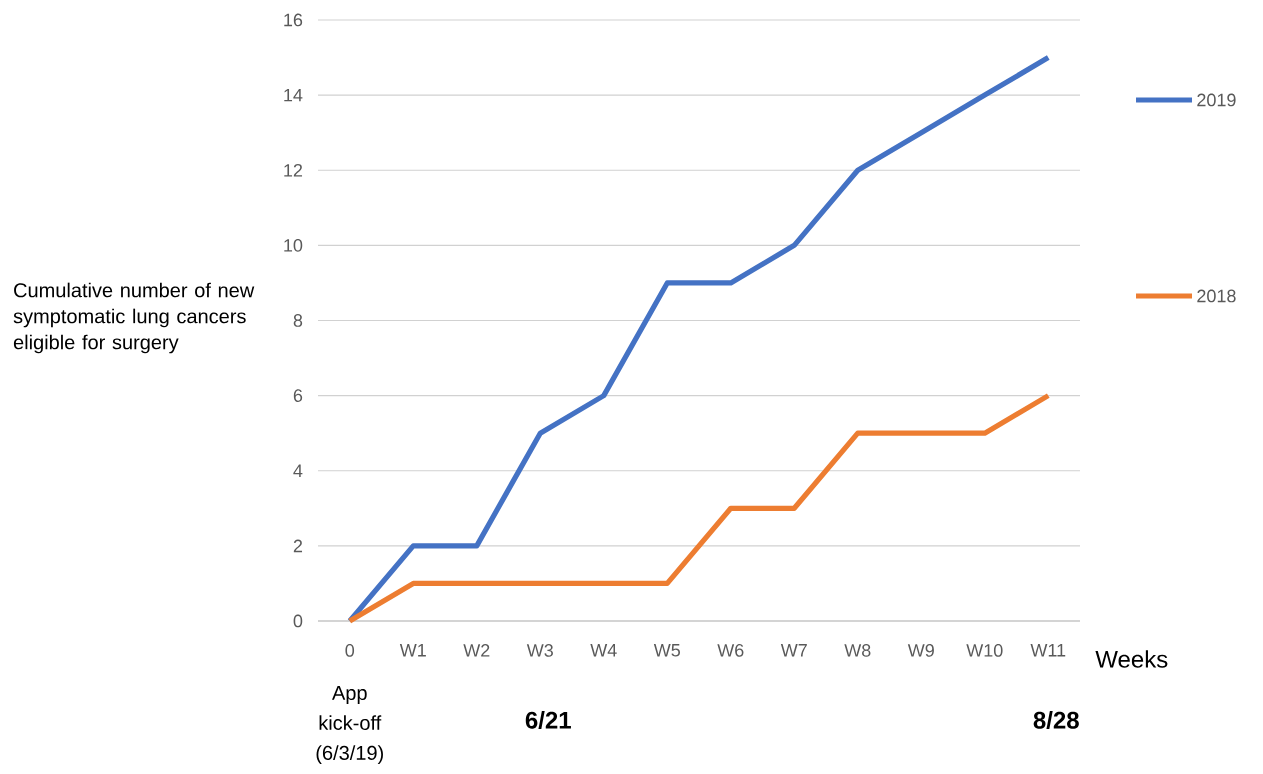 This screenshot has width=1263, height=774. What do you see at coordinates (539, 650) in the screenshot?
I see `x-tick-label: W3` at bounding box center [539, 650].